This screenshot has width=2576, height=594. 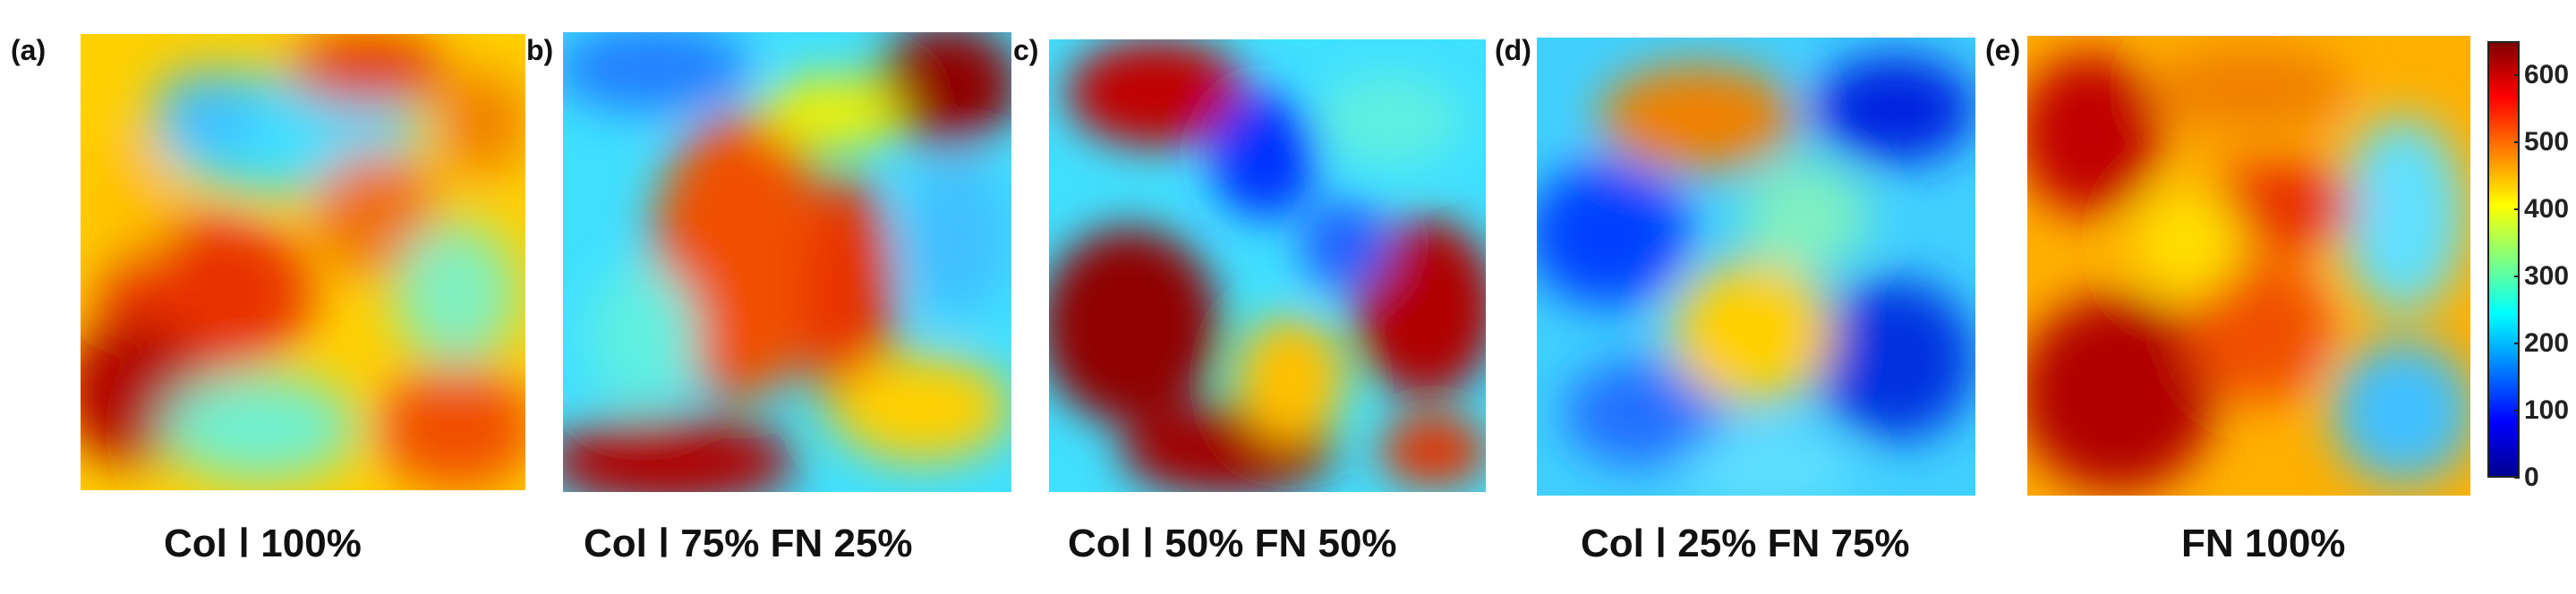 What do you see at coordinates (540, 50) in the screenshot?
I see `panel-b-label: b)` at bounding box center [540, 50].